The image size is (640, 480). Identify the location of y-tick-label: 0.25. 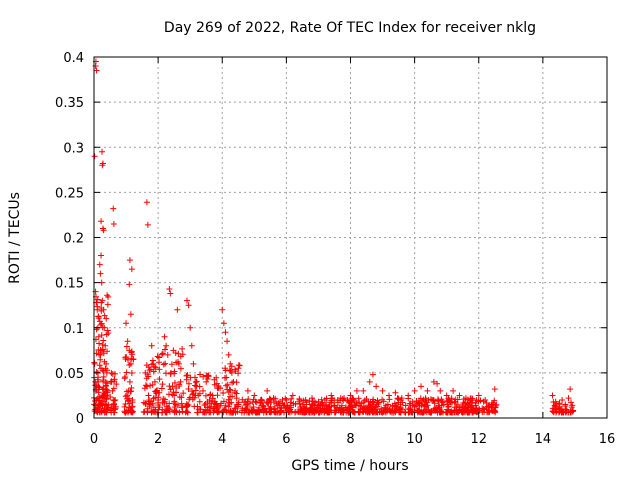
(69, 193).